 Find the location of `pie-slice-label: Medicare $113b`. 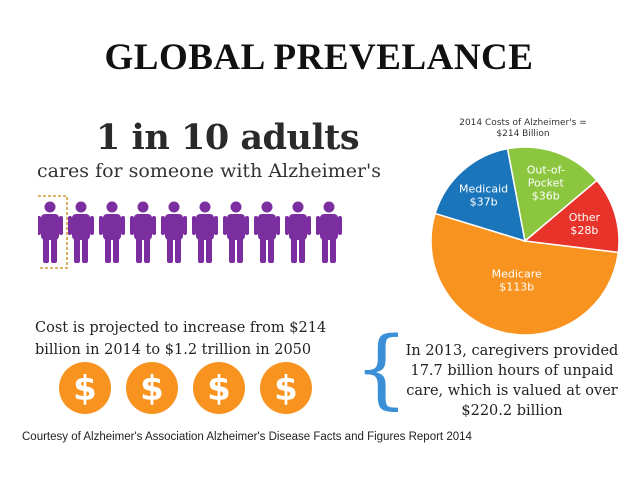

pie-slice-label: Medicare $113b is located at coordinates (517, 281).